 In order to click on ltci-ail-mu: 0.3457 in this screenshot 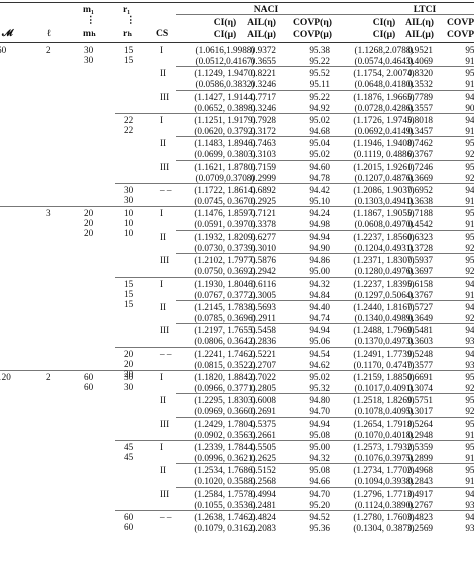, I will do `click(420, 131)`.